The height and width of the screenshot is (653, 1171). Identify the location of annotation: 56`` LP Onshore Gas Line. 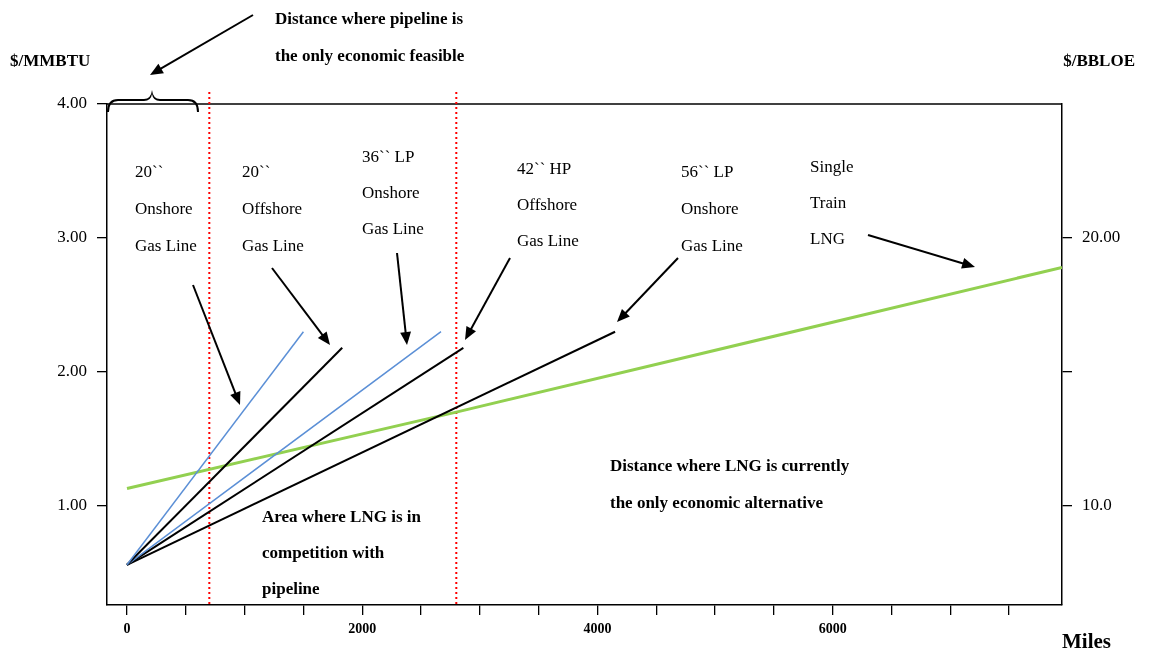
(712, 209).